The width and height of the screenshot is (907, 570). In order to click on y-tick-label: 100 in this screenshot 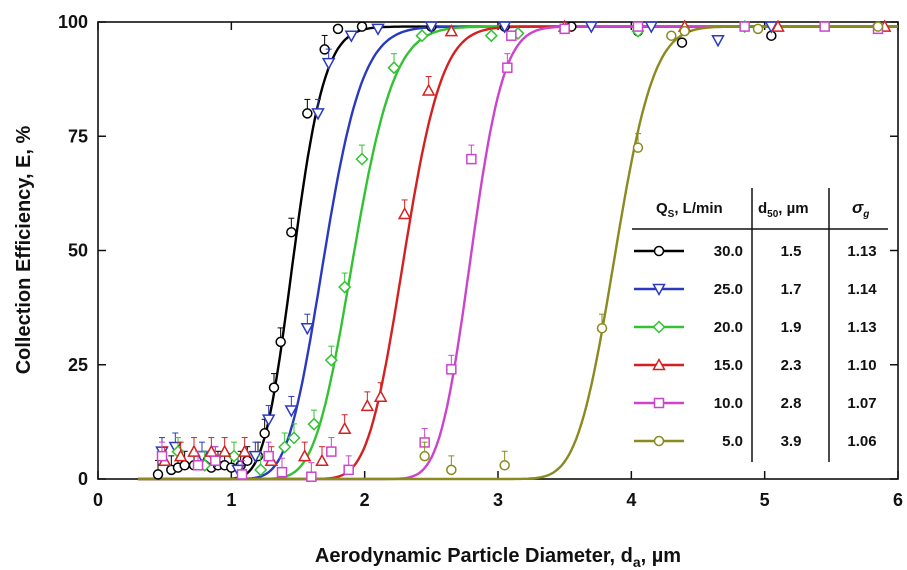, I will do `click(73, 22)`.